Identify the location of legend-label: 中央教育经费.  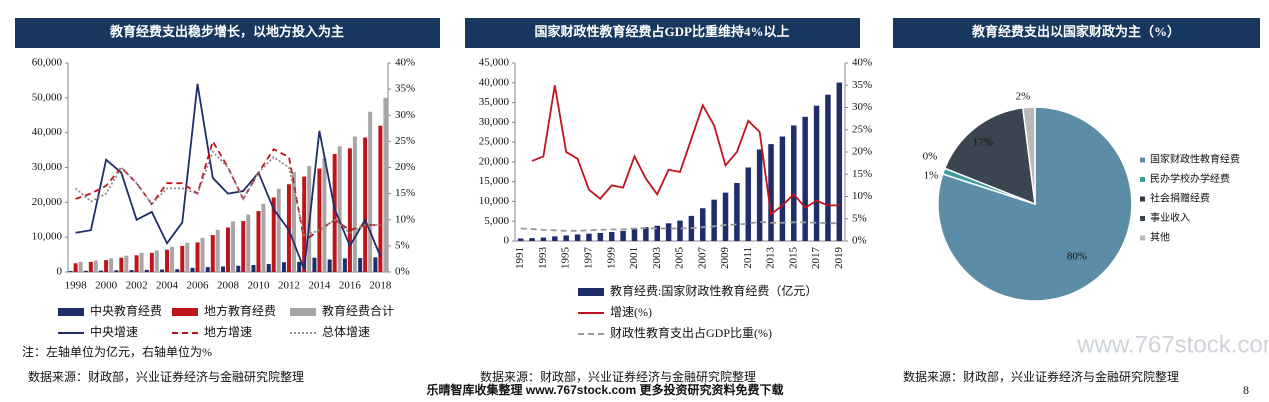
(126, 310).